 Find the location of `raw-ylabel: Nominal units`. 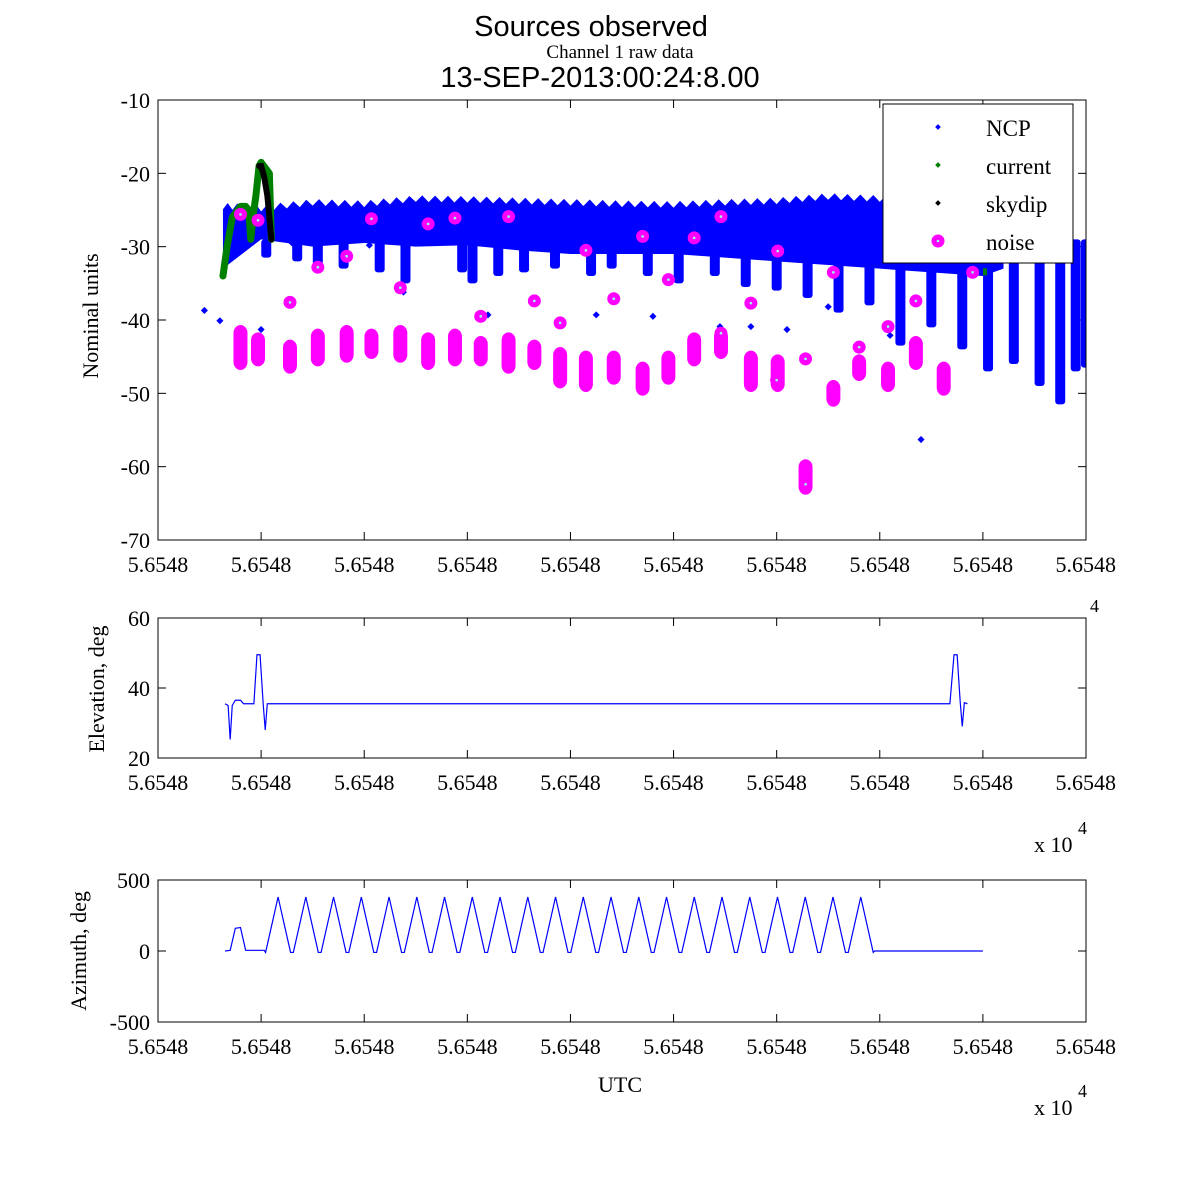

raw-ylabel: Nominal units is located at coordinates (90, 315).